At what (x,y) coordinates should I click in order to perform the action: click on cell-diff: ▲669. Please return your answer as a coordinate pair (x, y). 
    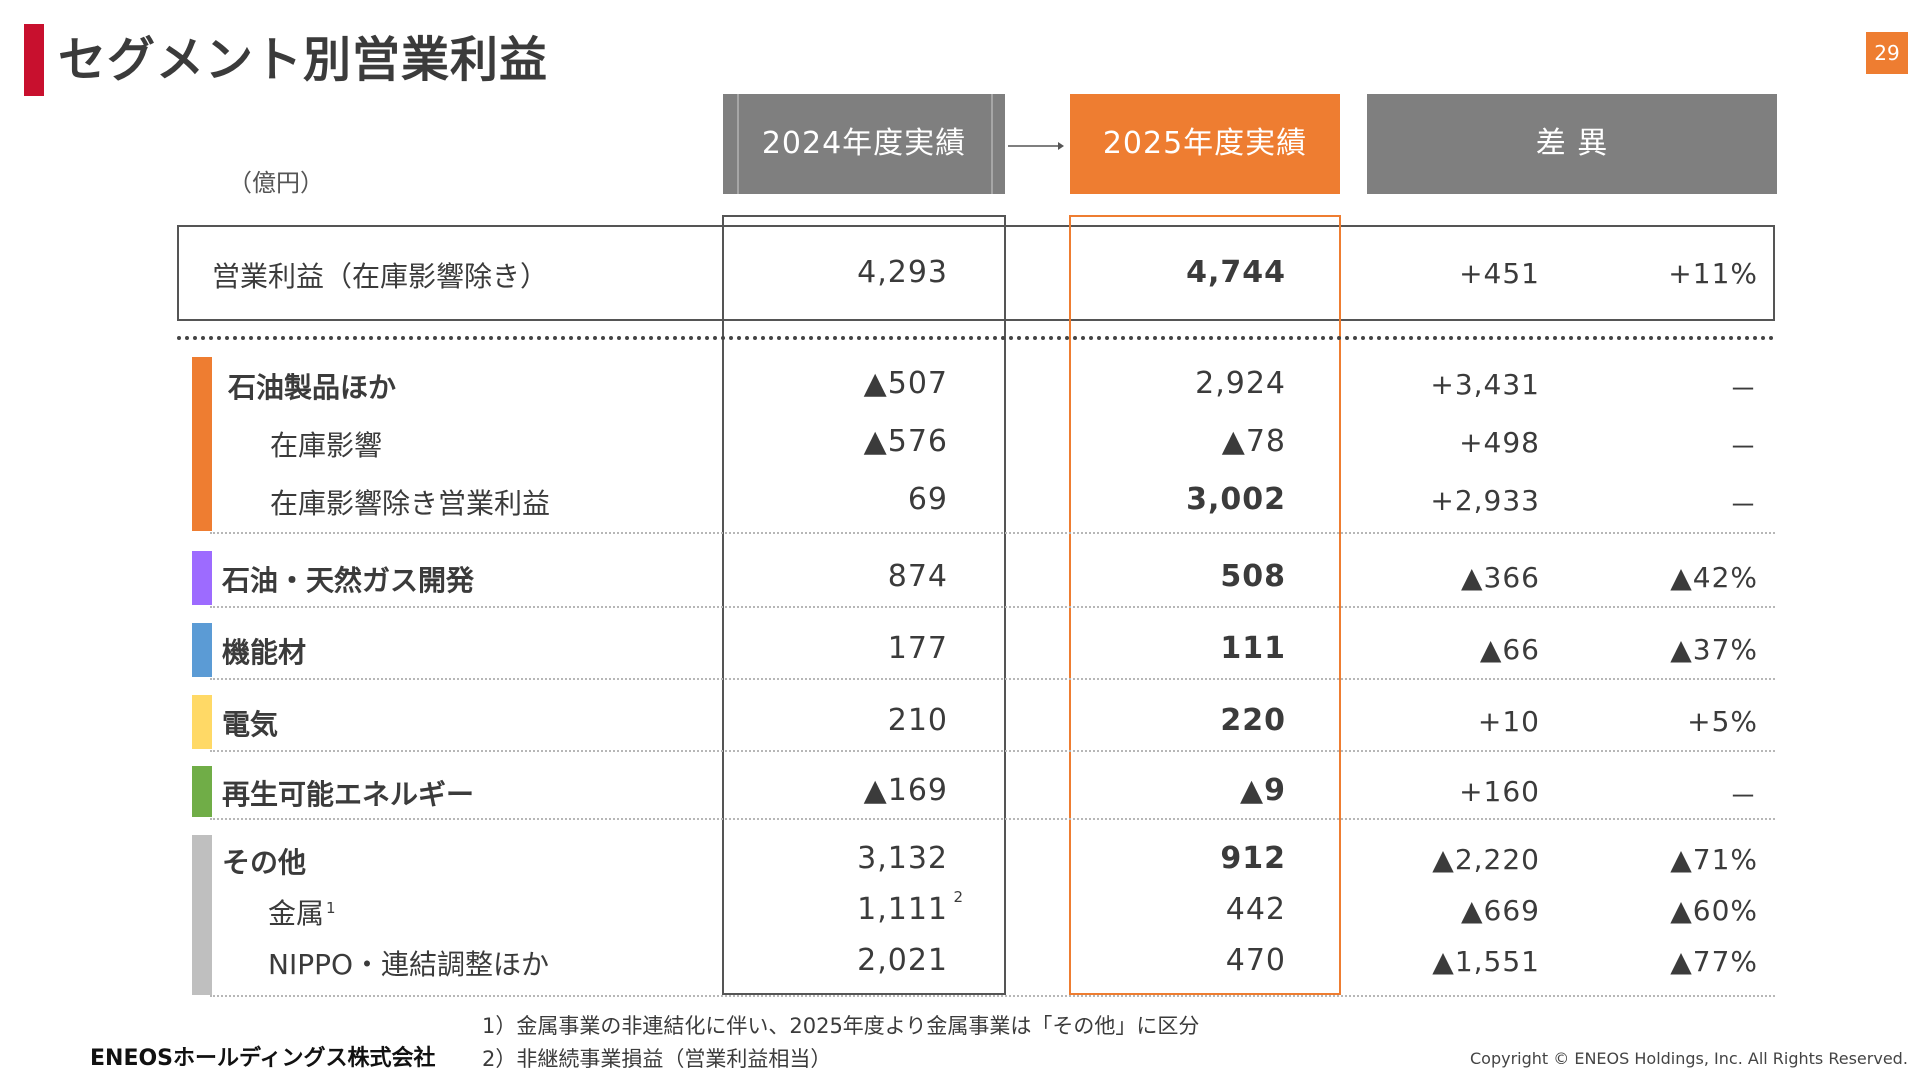
    Looking at the image, I should click on (1500, 910).